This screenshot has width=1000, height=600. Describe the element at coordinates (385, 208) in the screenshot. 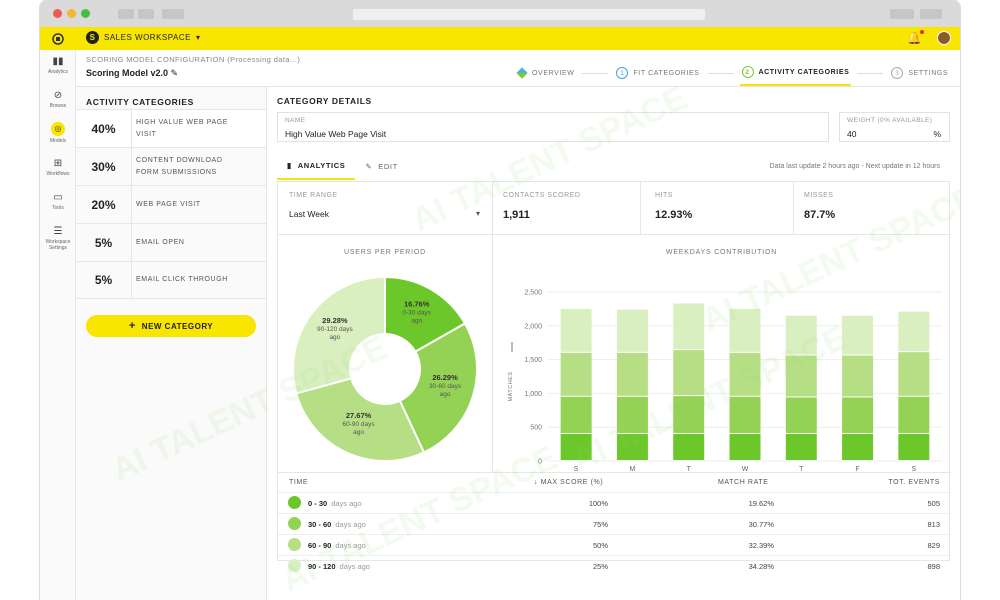

I see `time-range-select: TIME RANGE Last Week ▾` at that location.